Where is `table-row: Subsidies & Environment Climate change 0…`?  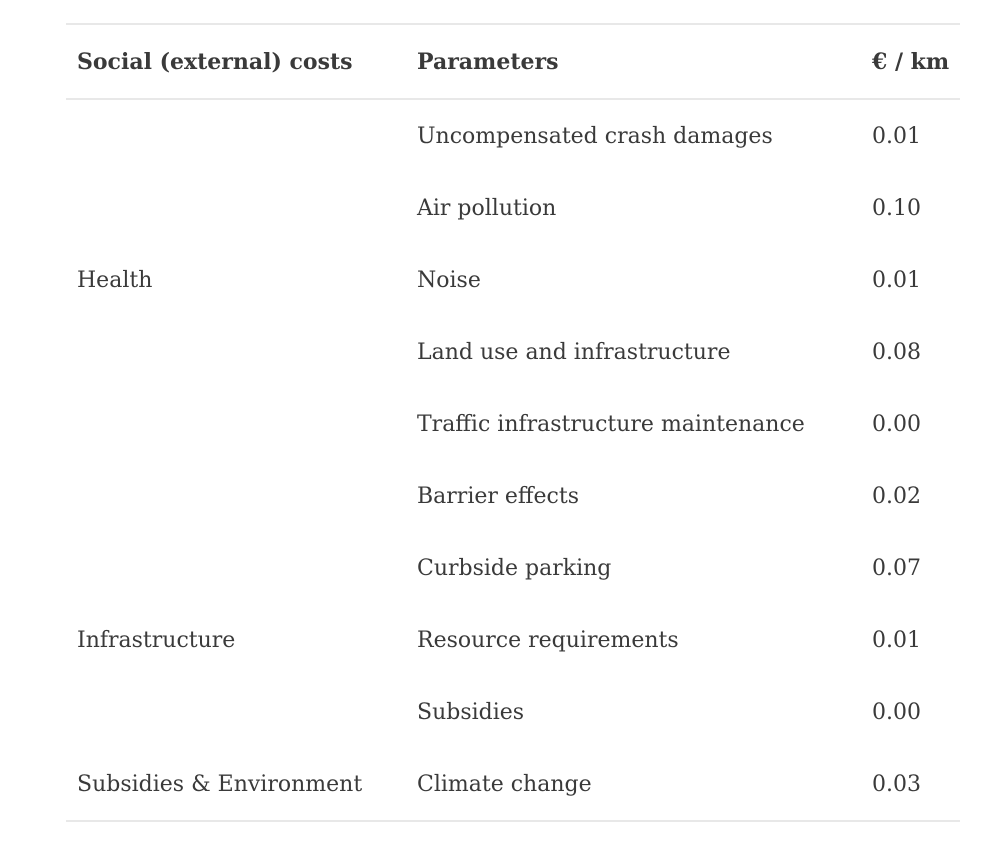
table-row: Subsidies & Environment Climate change 0… is located at coordinates (513, 784).